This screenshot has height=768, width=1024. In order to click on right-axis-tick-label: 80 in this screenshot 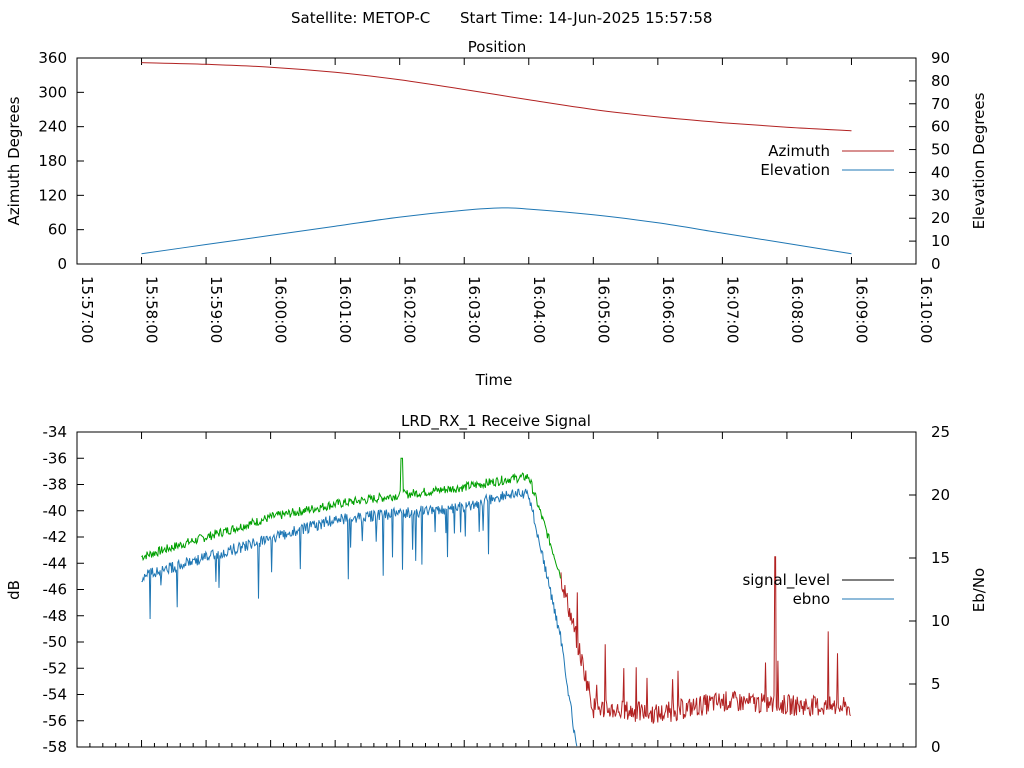, I will do `click(940, 81)`.